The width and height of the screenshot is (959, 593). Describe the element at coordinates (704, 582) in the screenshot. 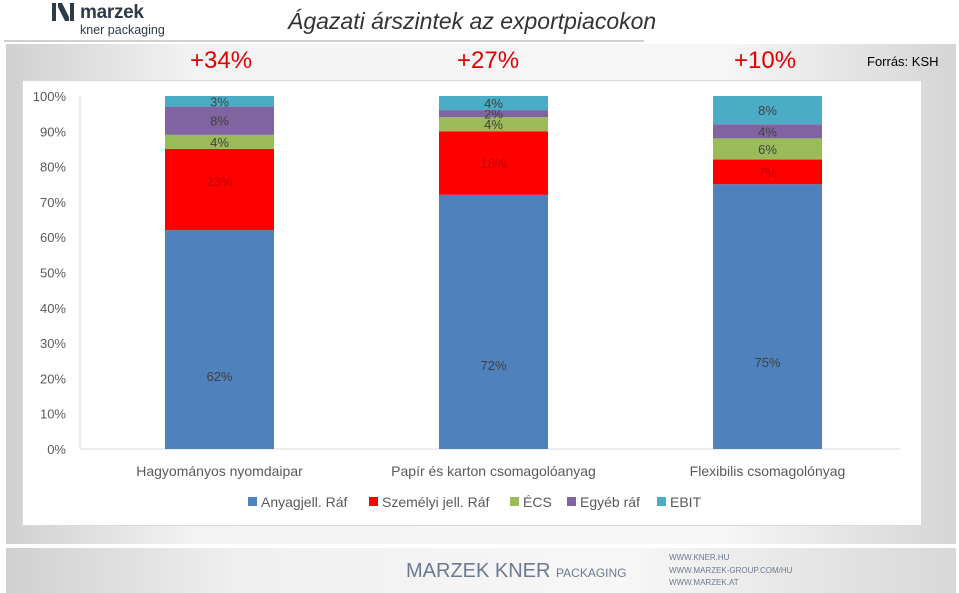

I see `footer-link-marzek-at: WWW.MARZEK.AT` at that location.